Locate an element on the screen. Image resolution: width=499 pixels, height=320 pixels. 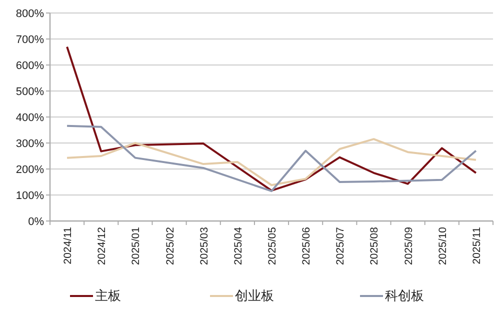
x-tick-label: 2024/12 is located at coordinates (102, 245).